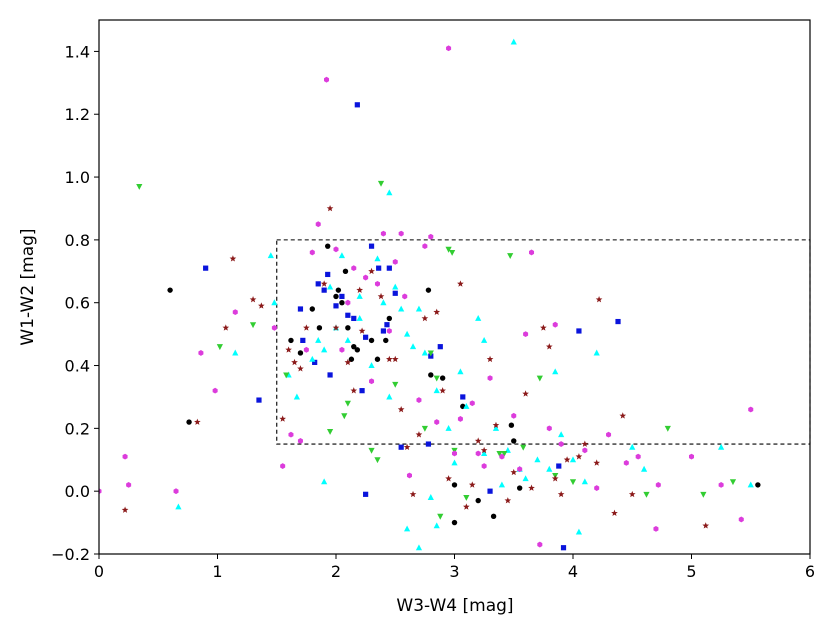  Describe the element at coordinates (454, 567) in the screenshot. I see `x-axis-ticks: 0 1 2 3 4 5 6` at that location.